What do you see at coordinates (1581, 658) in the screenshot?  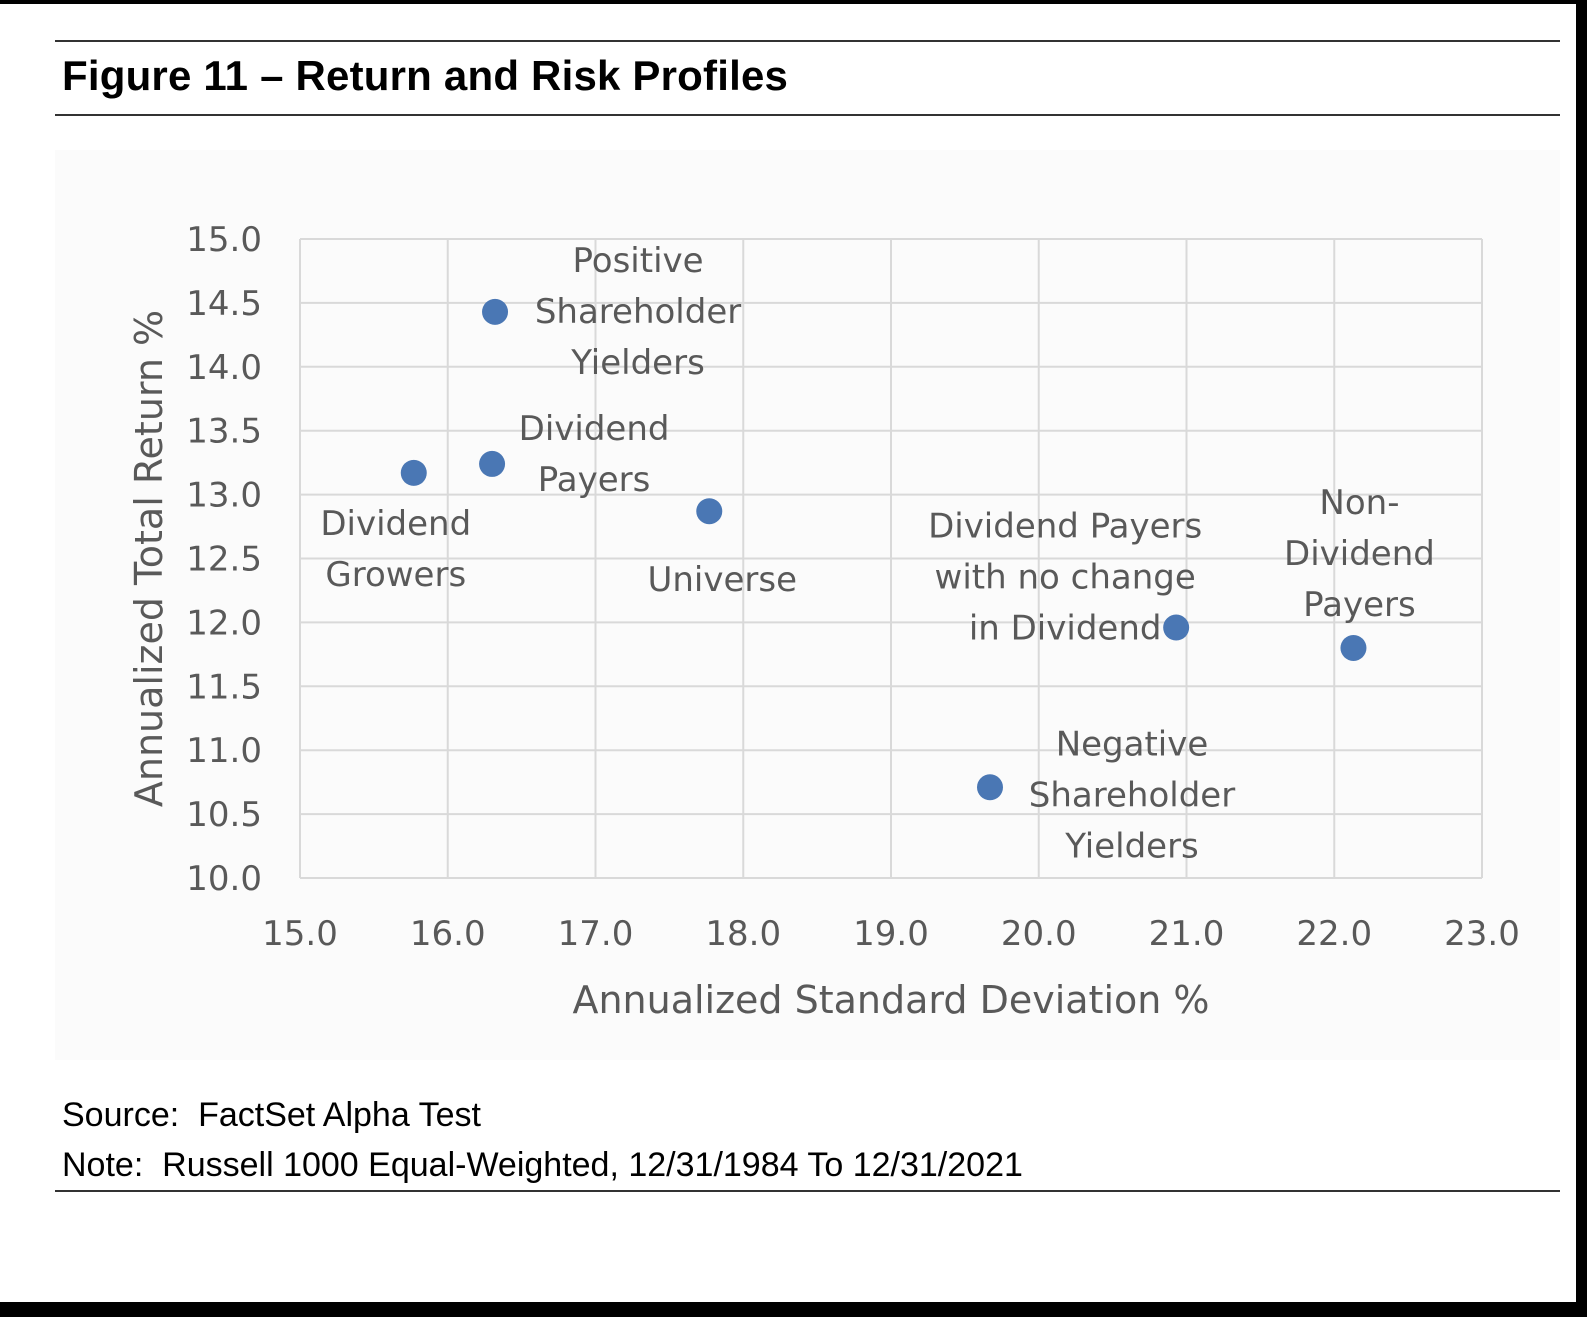 I see `frame-right-border` at bounding box center [1581, 658].